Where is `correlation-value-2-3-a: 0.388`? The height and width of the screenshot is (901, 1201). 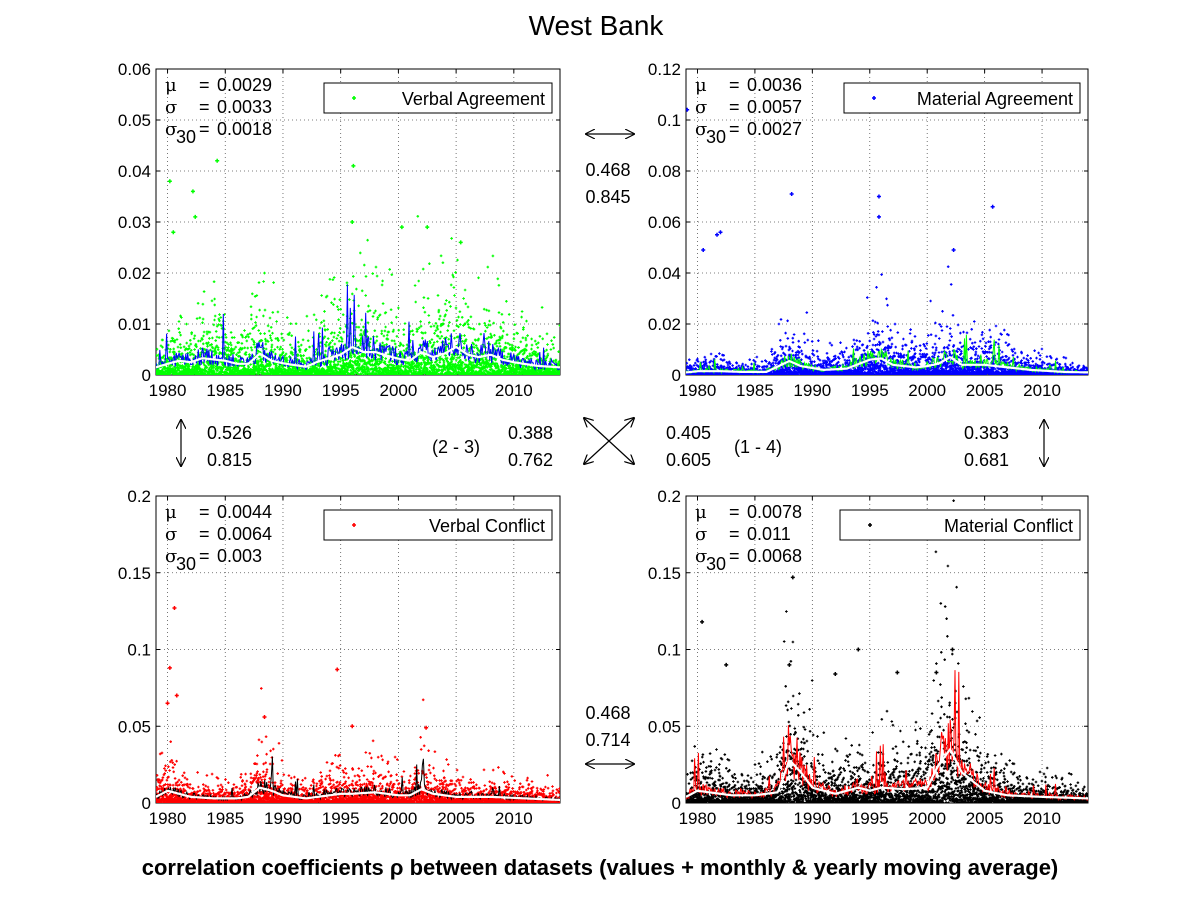
correlation-value-2-3-a: 0.388 is located at coordinates (530, 433).